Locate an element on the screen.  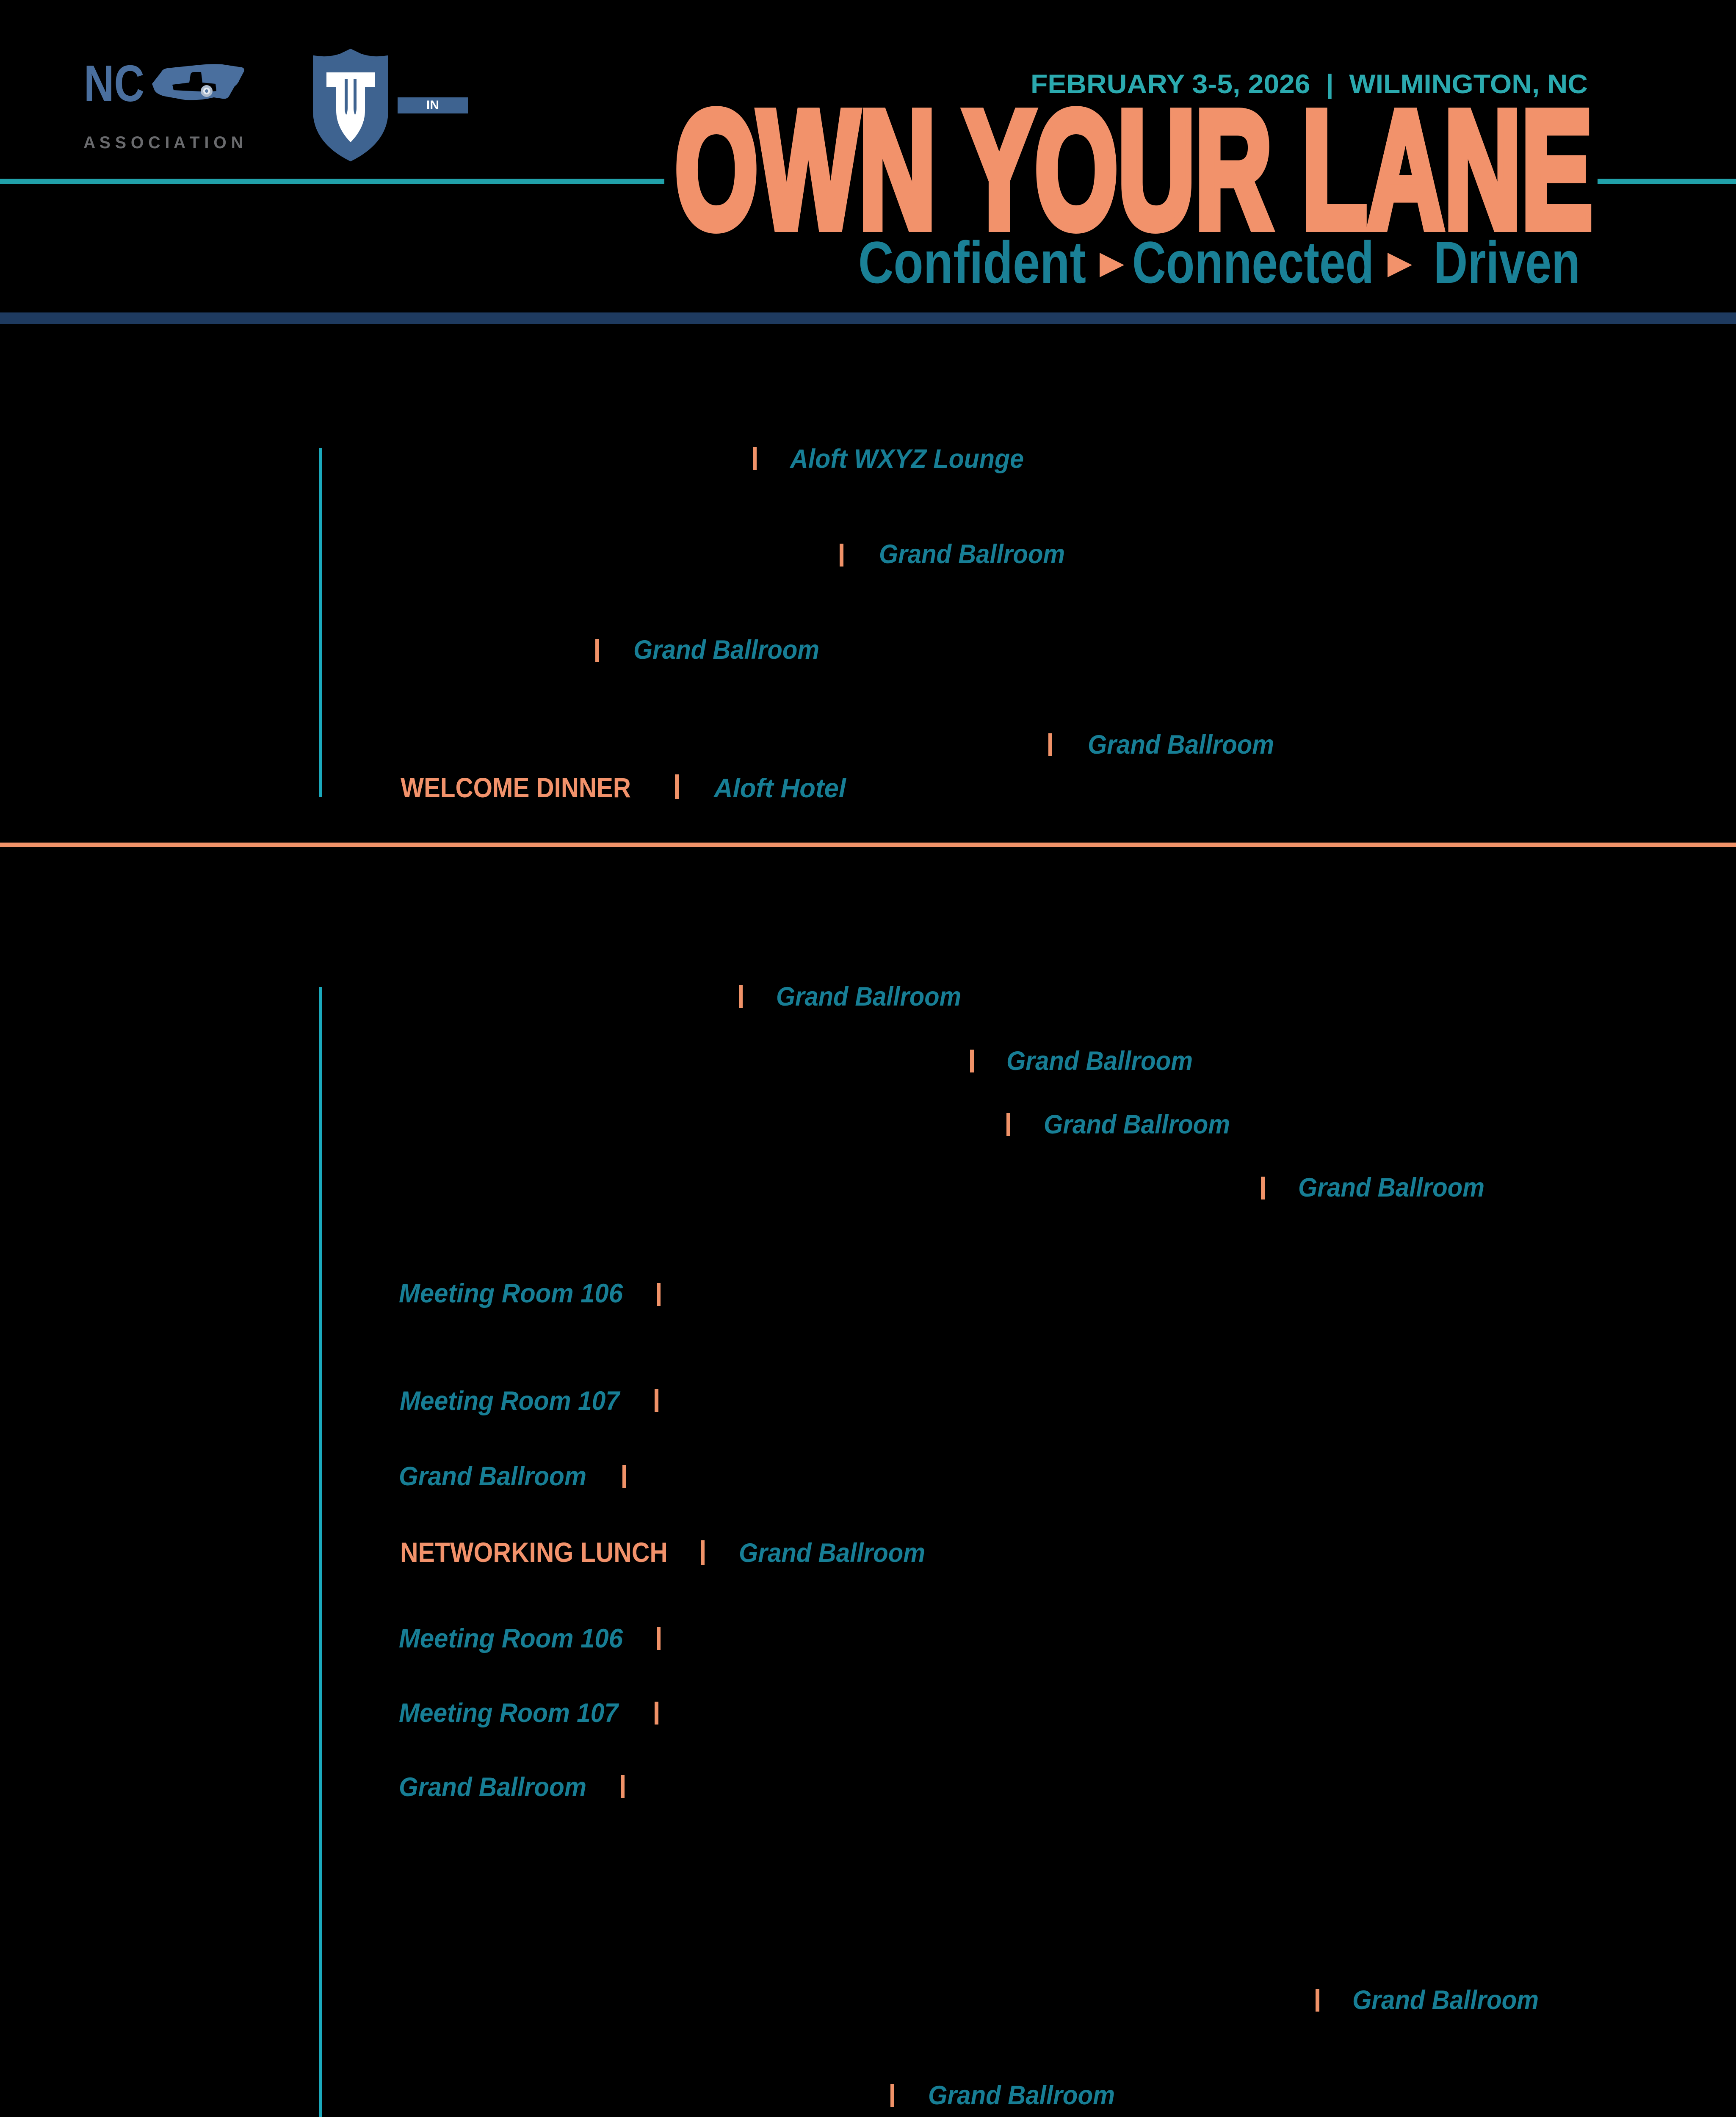
svg-text: Confident is located at coordinates (972, 262).